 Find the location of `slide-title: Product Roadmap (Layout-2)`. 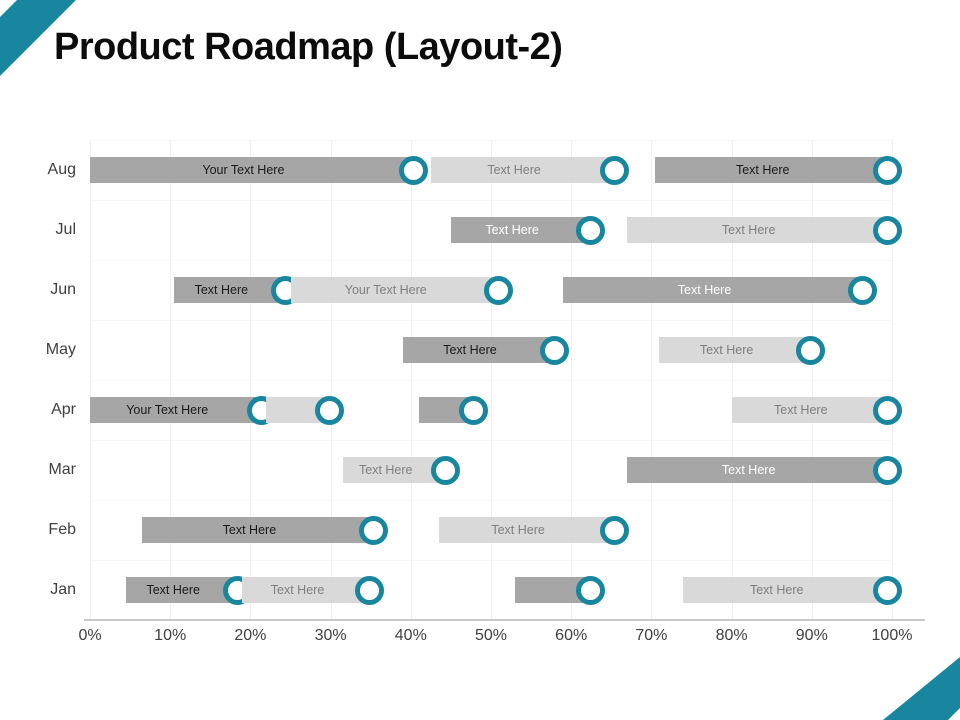

slide-title: Product Roadmap (Layout-2) is located at coordinates (308, 47).